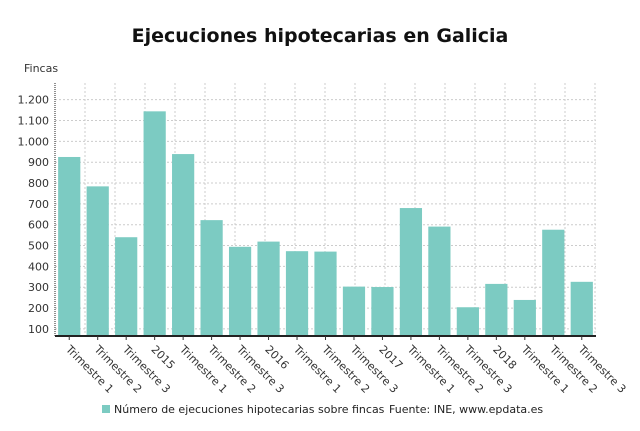  Describe the element at coordinates (38, 162) in the screenshot. I see `y-tick-label: 900` at that location.